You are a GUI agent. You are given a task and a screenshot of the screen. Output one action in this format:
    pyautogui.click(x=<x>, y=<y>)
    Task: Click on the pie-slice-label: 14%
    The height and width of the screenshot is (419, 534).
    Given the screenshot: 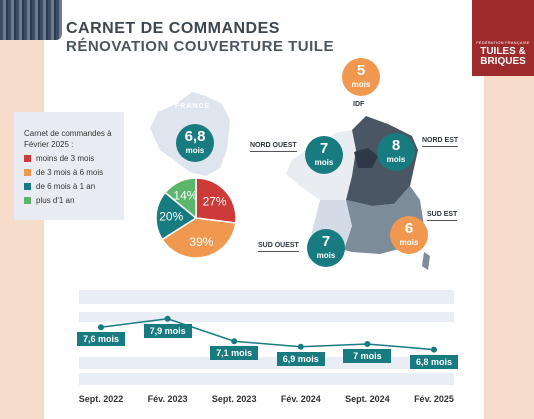 What is the action you would take?
    pyautogui.click(x=185, y=196)
    